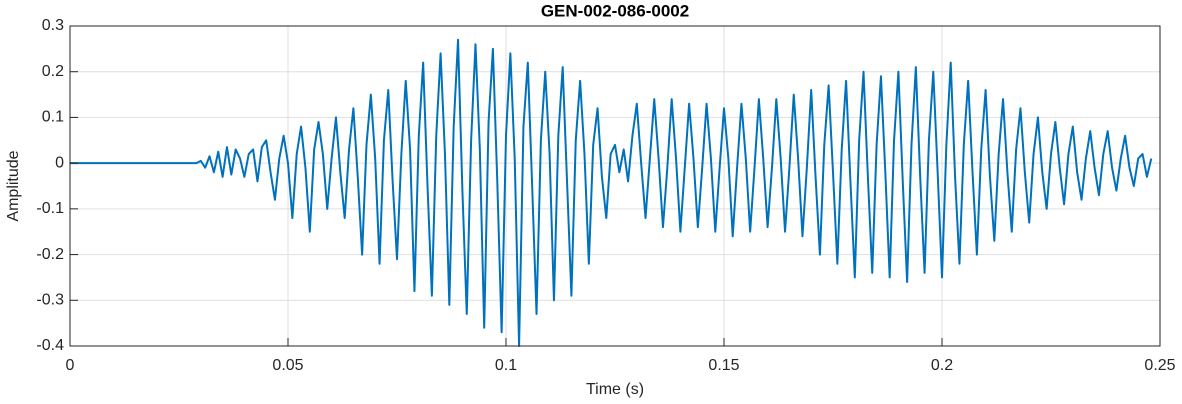 This screenshot has width=1182, height=404. Describe the element at coordinates (287, 365) in the screenshot. I see `x-tick-label: 0.05` at that location.